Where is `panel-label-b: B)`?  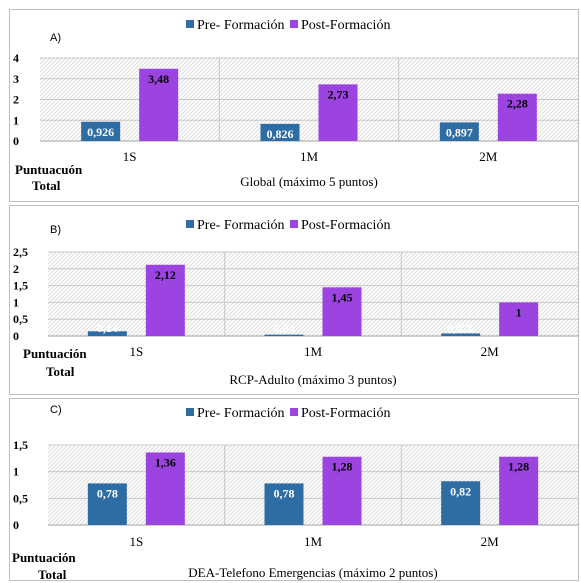 panel-label-b: B) is located at coordinates (55, 230).